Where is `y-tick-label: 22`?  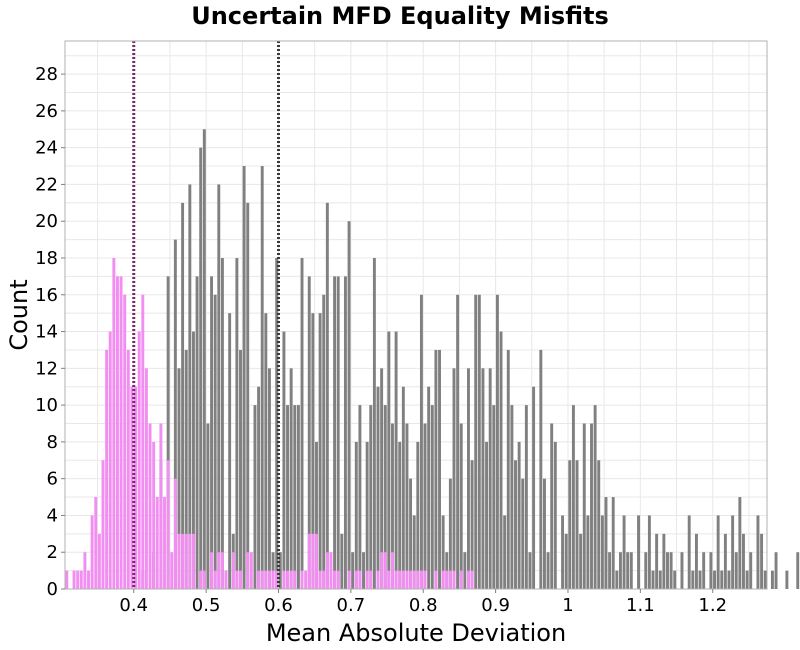
y-tick-label: 22 is located at coordinates (46, 184).